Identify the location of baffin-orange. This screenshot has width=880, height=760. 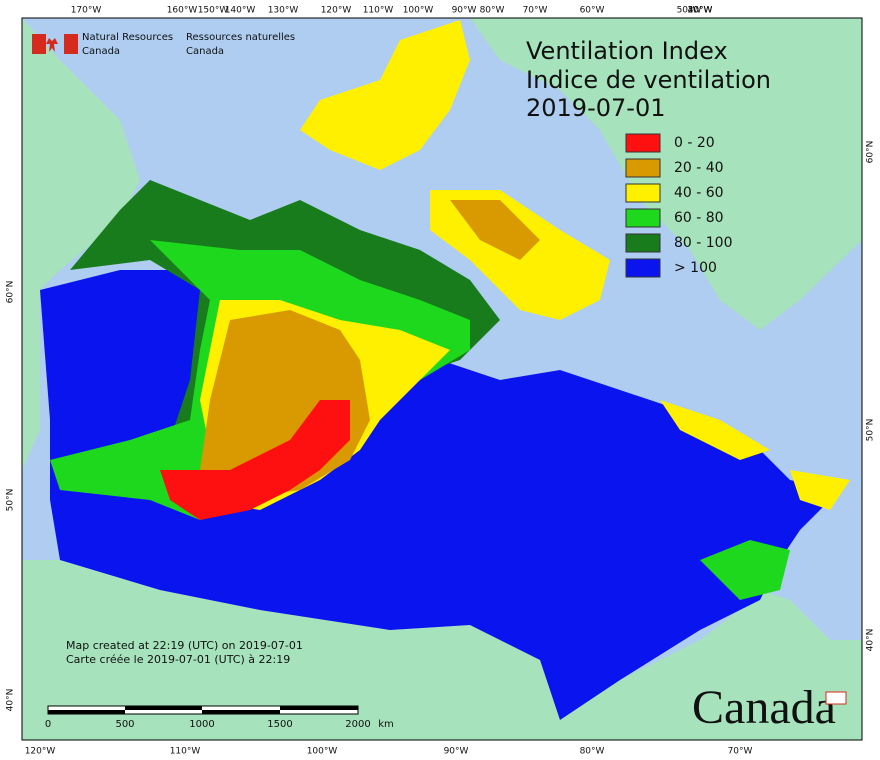
(495, 230).